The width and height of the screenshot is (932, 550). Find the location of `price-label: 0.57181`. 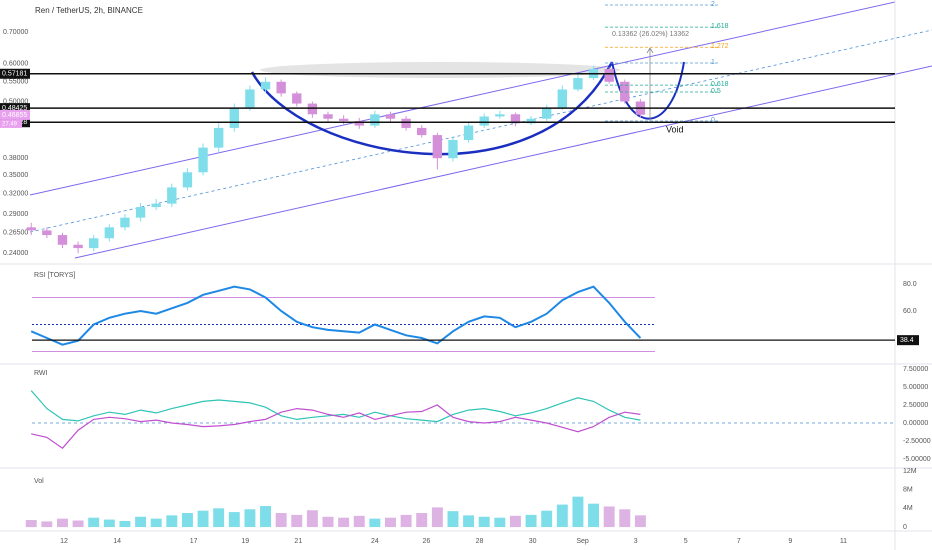

price-label: 0.57181 is located at coordinates (14, 74).